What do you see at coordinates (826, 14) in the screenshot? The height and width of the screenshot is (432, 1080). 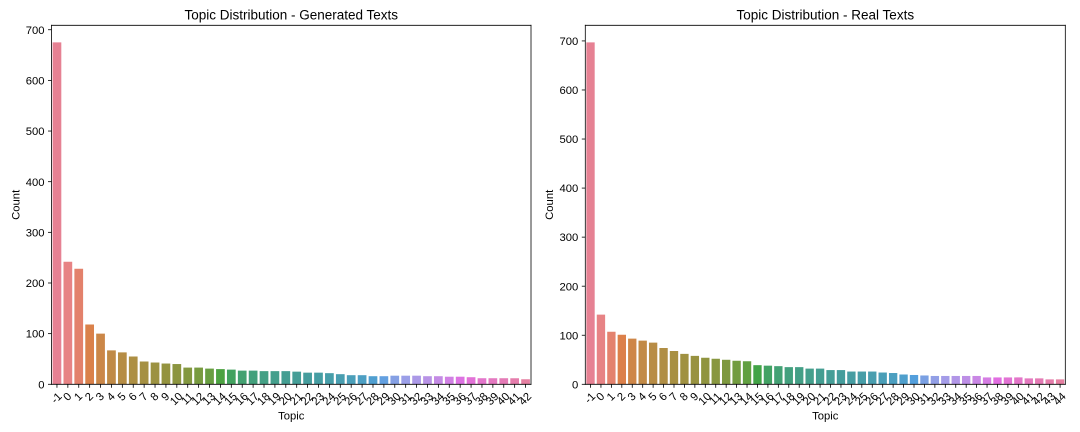 I see `svg-text:Topic Distribution - Real Text: Topic Distribution - Real Texts` at bounding box center [826, 14].